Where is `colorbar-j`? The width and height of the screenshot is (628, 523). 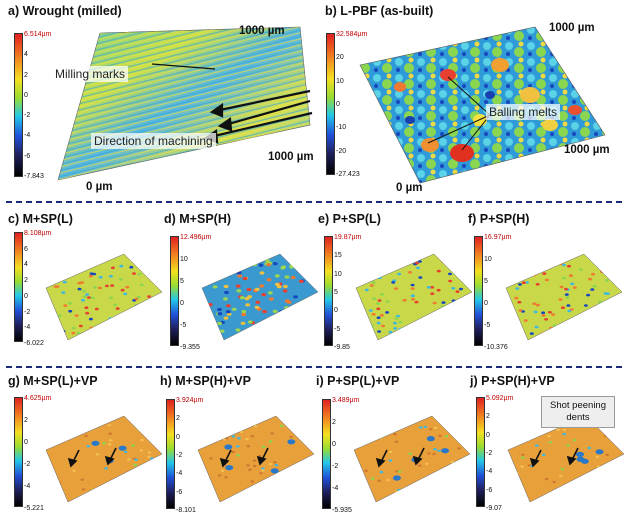
colorbar-j is located at coordinates (480, 452).